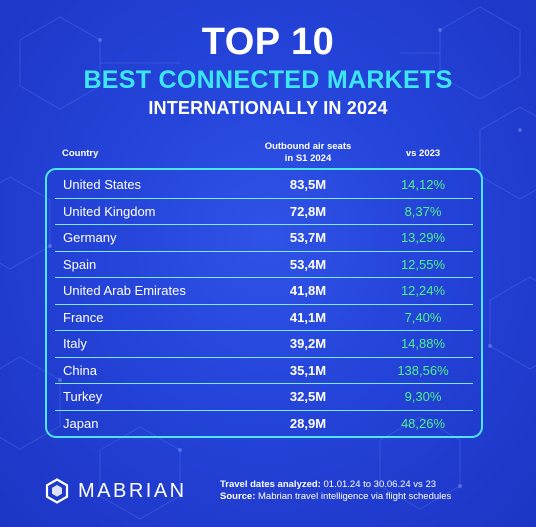 The image size is (536, 527). What do you see at coordinates (81, 423) in the screenshot?
I see `country-cell: Japan` at bounding box center [81, 423].